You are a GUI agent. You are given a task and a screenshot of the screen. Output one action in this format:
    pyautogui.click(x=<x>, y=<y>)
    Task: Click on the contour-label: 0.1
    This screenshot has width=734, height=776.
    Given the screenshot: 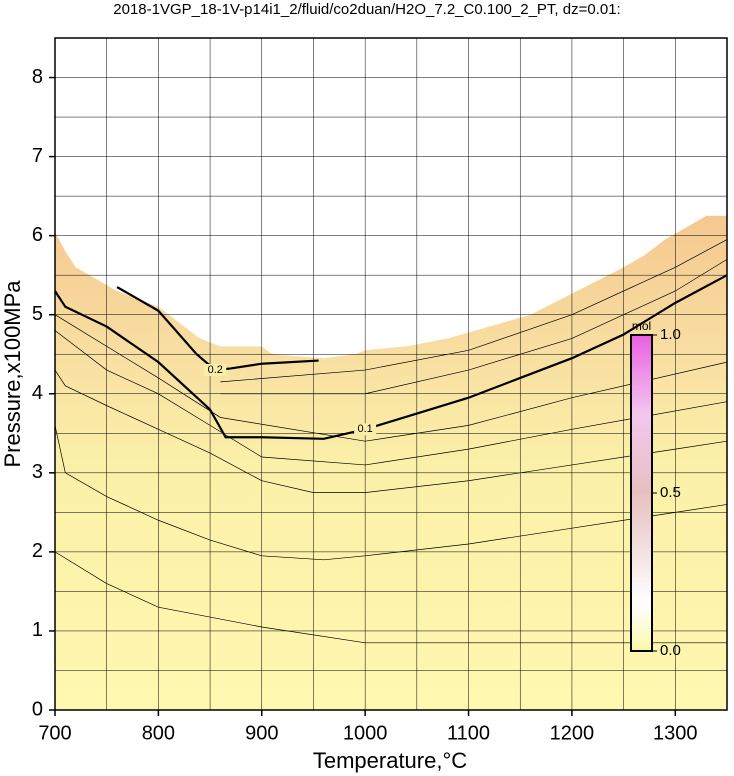 What is the action you would take?
    pyautogui.click(x=365, y=429)
    